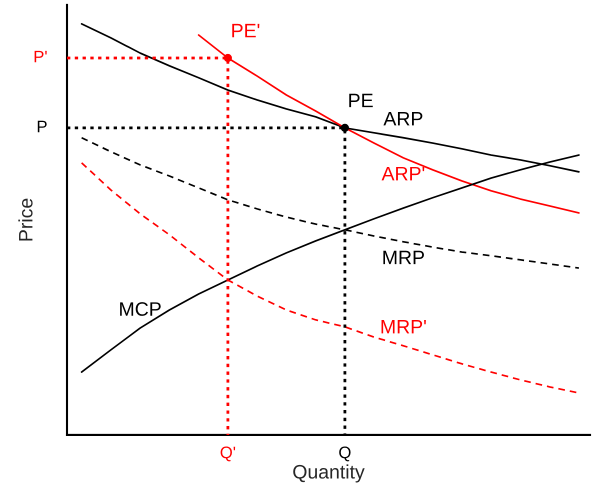  I want to click on series-label: PE', so click(246, 31).